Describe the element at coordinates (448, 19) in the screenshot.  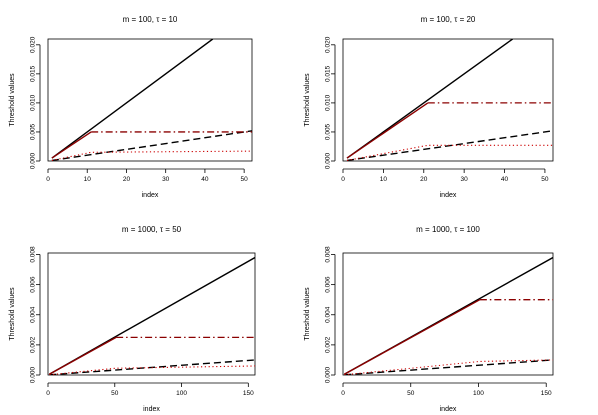
I see `panel-title: m = 100, τ = 20` at that location.